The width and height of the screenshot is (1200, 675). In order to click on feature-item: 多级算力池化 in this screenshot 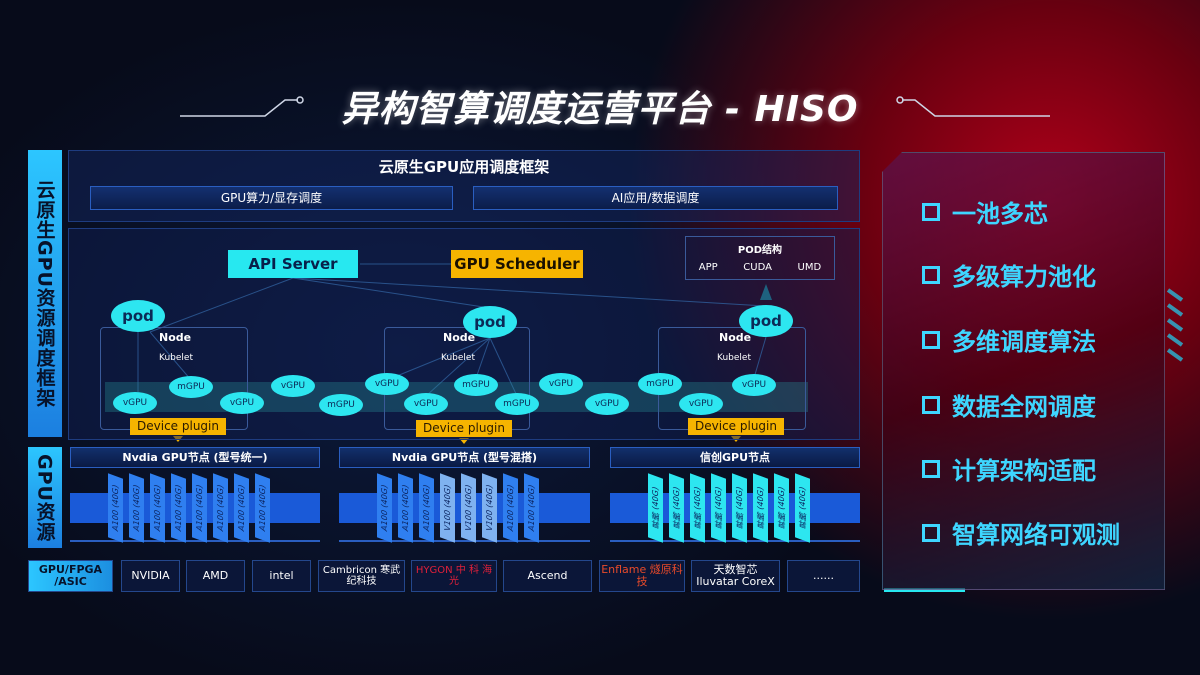, I will do `click(1009, 274)`.